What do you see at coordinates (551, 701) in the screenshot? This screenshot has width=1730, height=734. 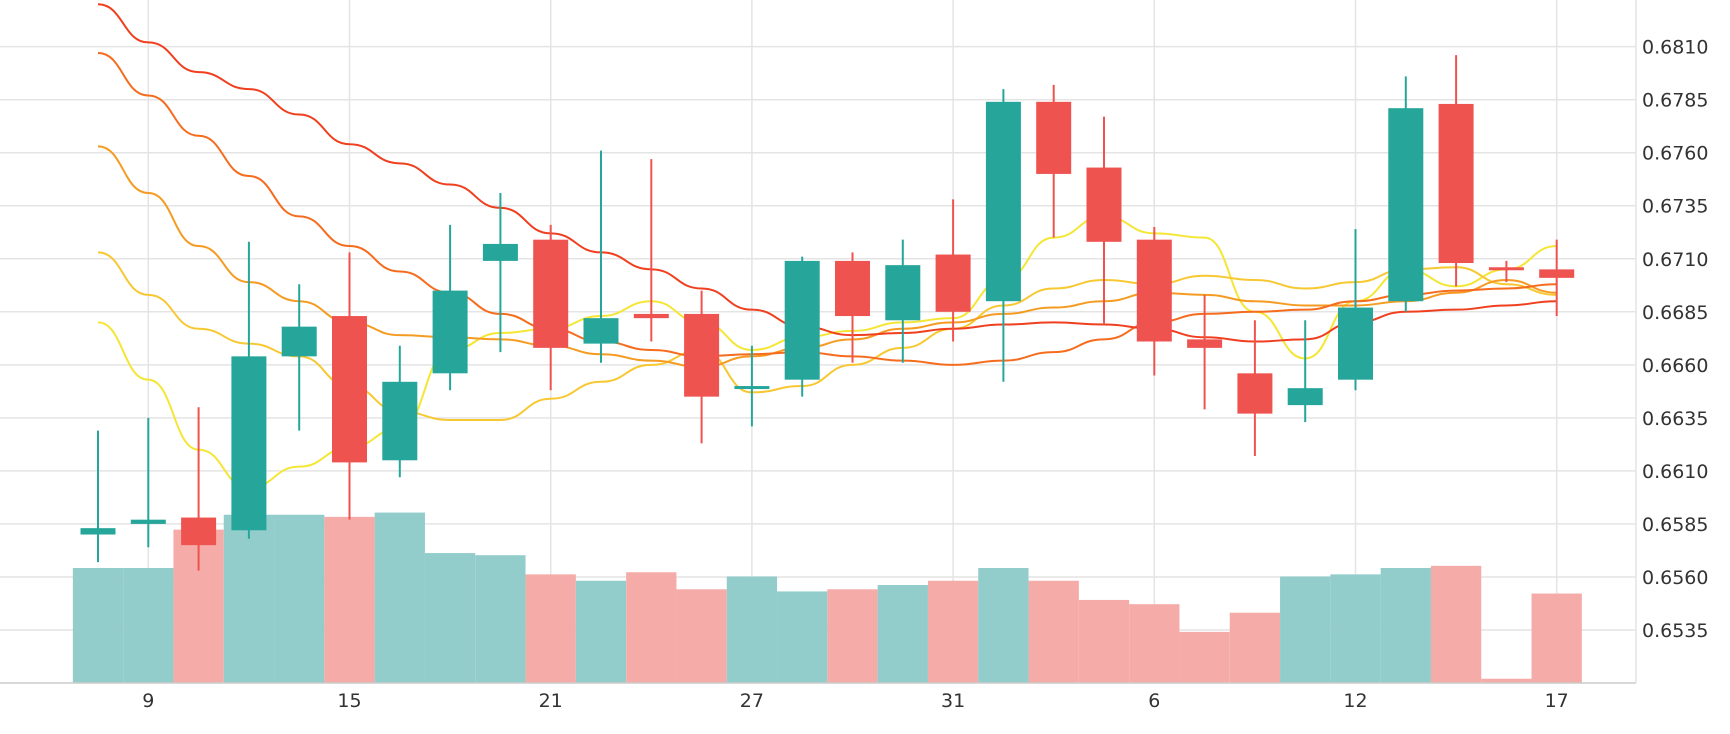 I see `x-tick-label: 21` at bounding box center [551, 701].